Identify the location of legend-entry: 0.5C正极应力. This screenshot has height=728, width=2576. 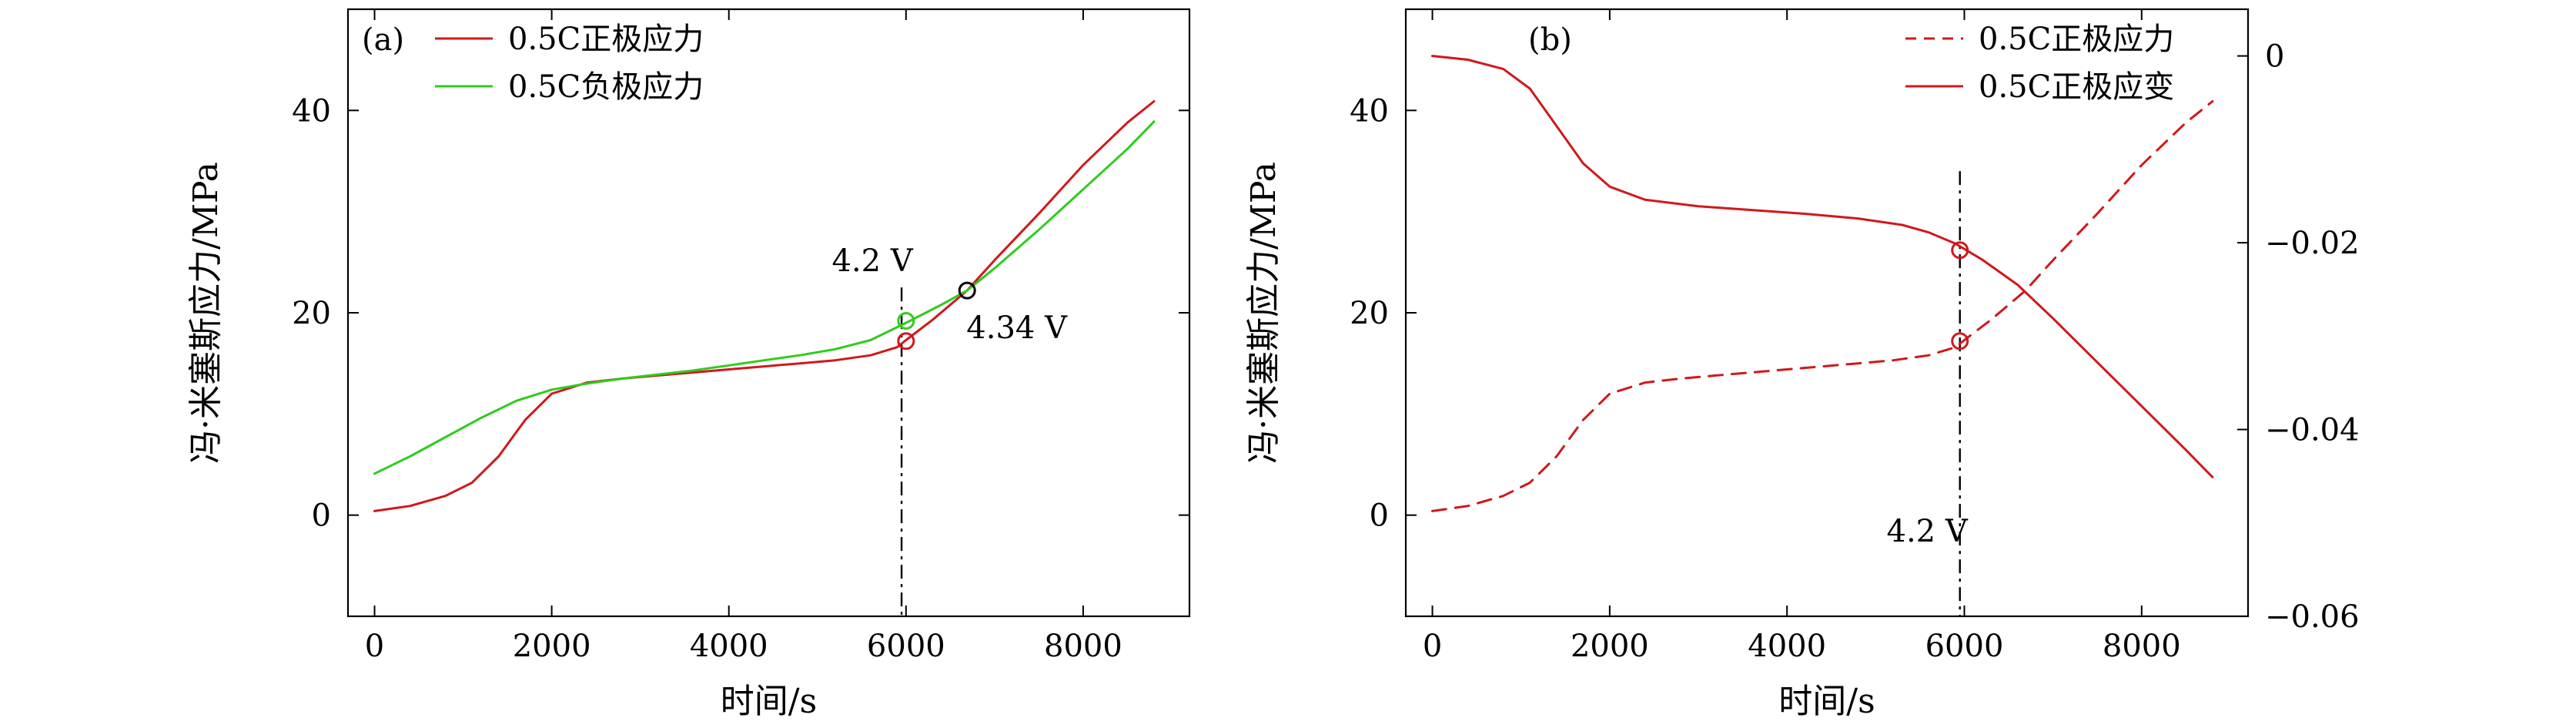
(606, 40).